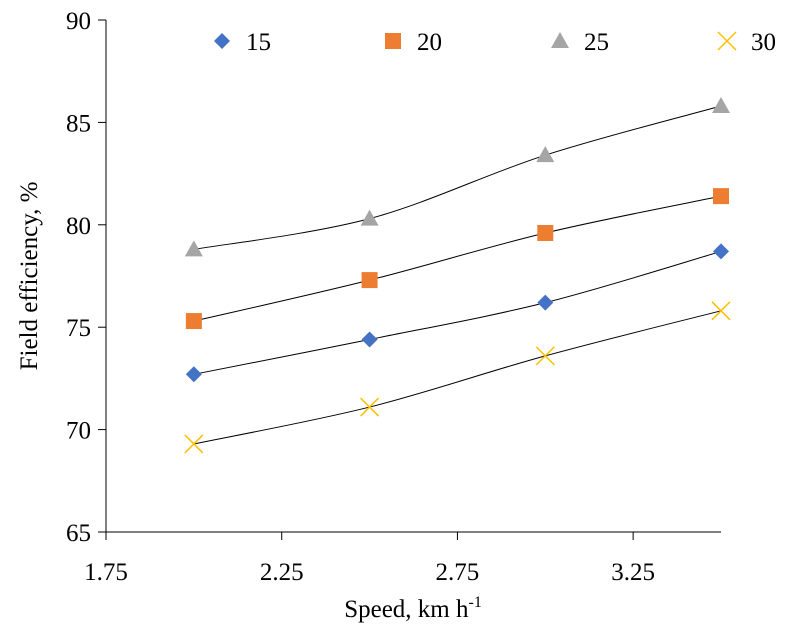 This screenshot has width=791, height=630. Describe the element at coordinates (78, 123) in the screenshot. I see `y-tick-label: 85` at that location.